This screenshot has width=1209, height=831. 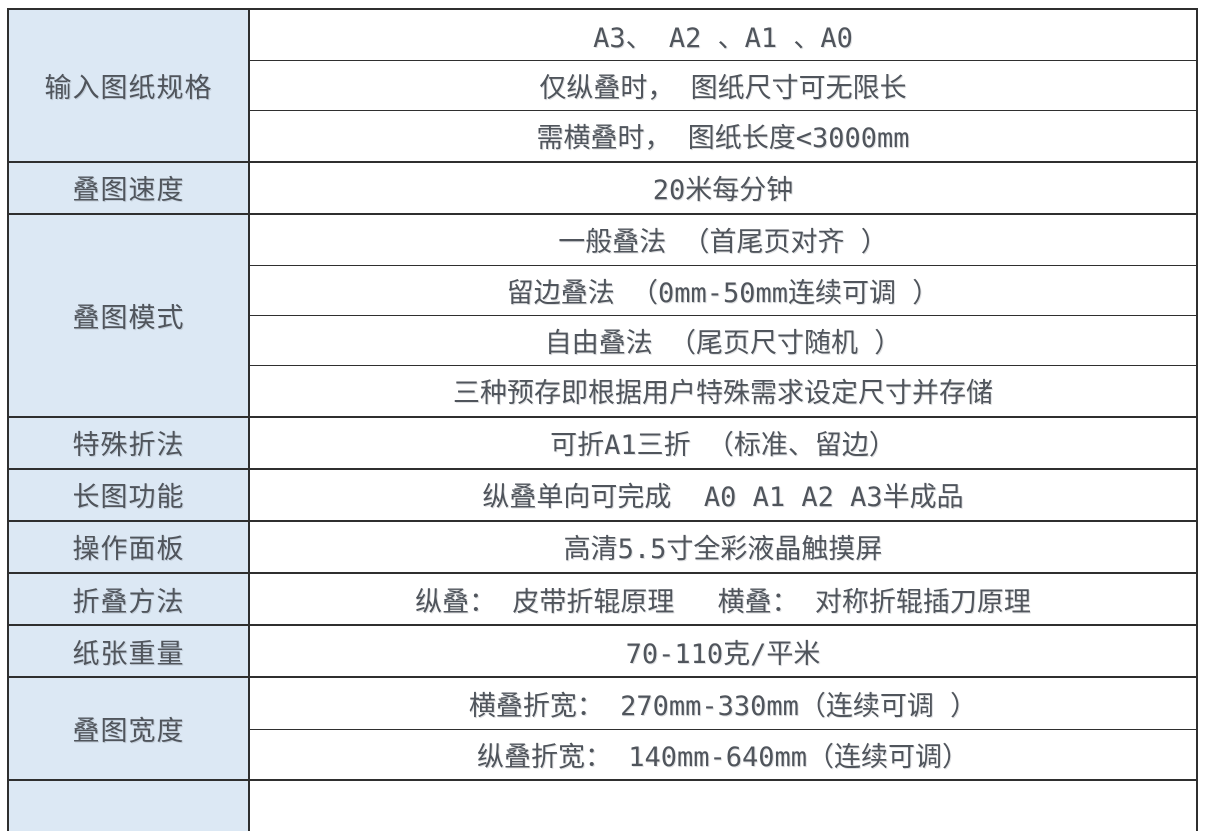 I want to click on row-label: 操作面板, so click(x=128, y=550).